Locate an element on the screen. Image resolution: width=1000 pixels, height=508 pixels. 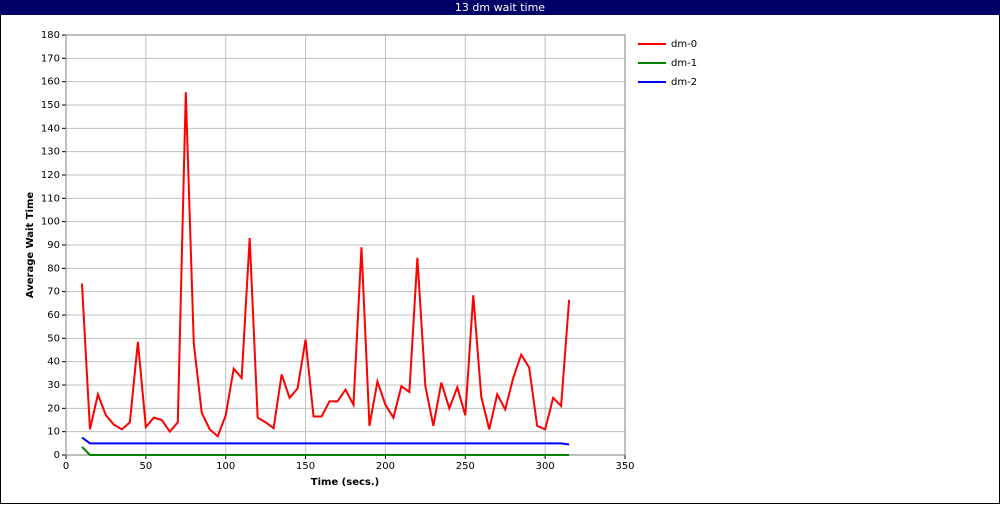
y-tick-label: 160 is located at coordinates (50, 82).